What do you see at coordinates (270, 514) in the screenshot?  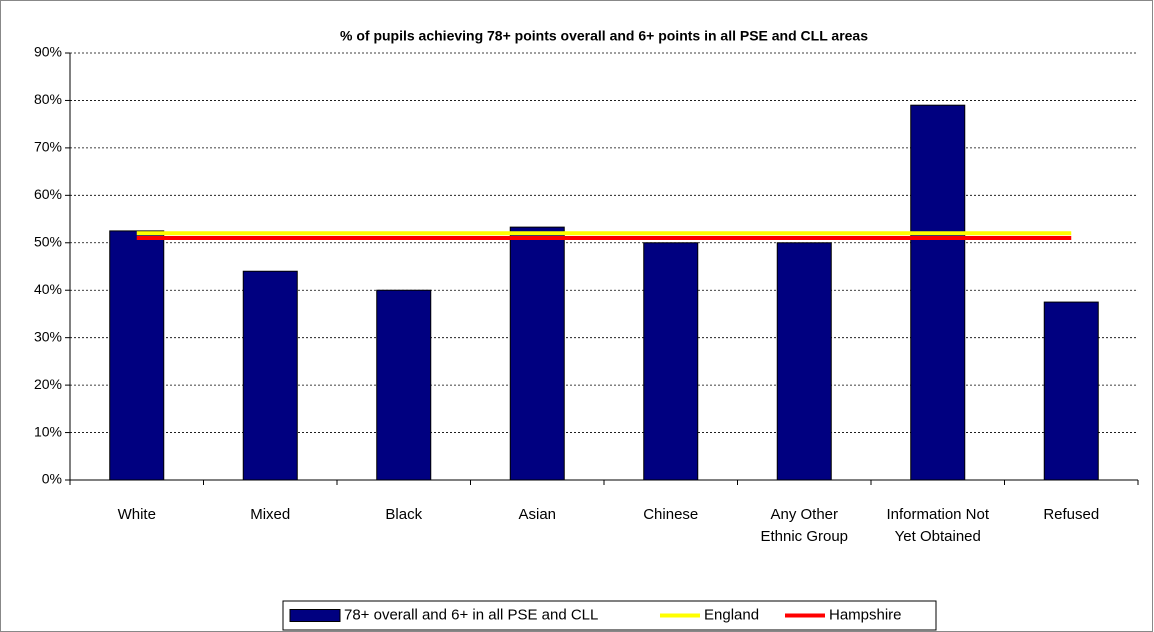 I see `x-tick-label: Mixed` at bounding box center [270, 514].